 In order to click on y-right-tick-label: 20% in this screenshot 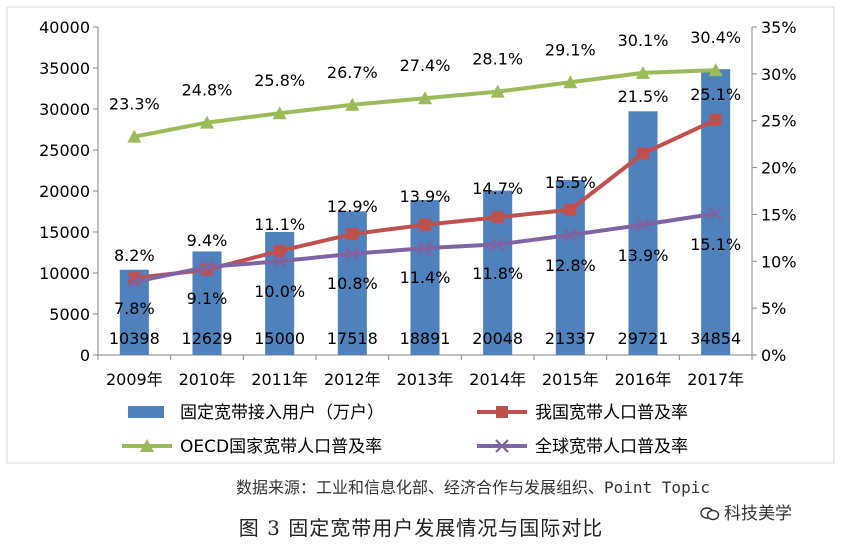, I will do `click(779, 168)`.